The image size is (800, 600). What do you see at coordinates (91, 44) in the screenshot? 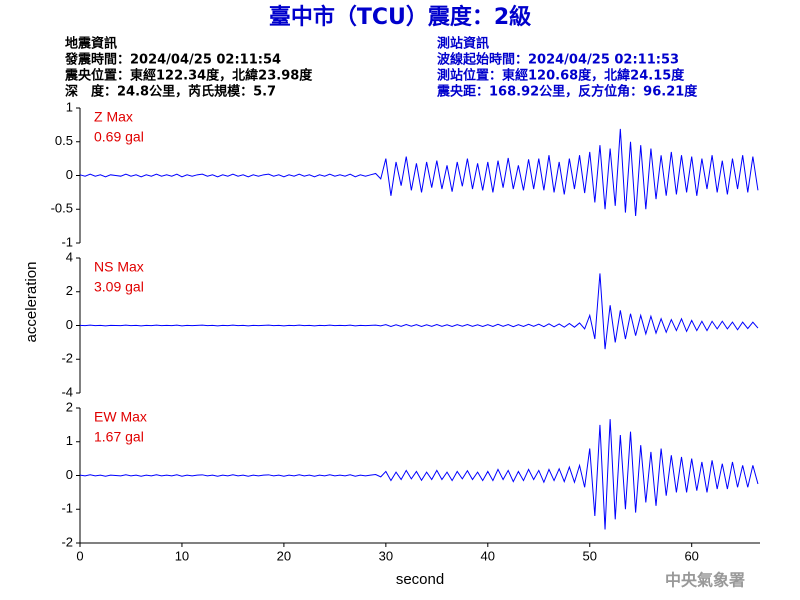
I see `left-info: 地震資訊` at bounding box center [91, 44].